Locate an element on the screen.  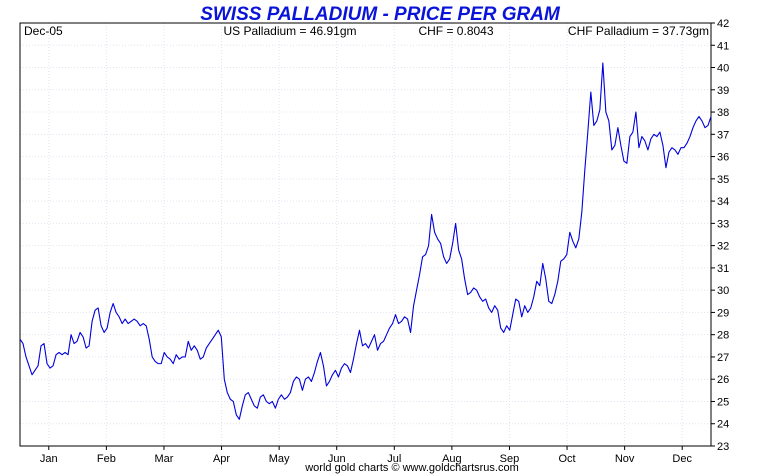
y-tick-label: 28 is located at coordinates (723, 336).